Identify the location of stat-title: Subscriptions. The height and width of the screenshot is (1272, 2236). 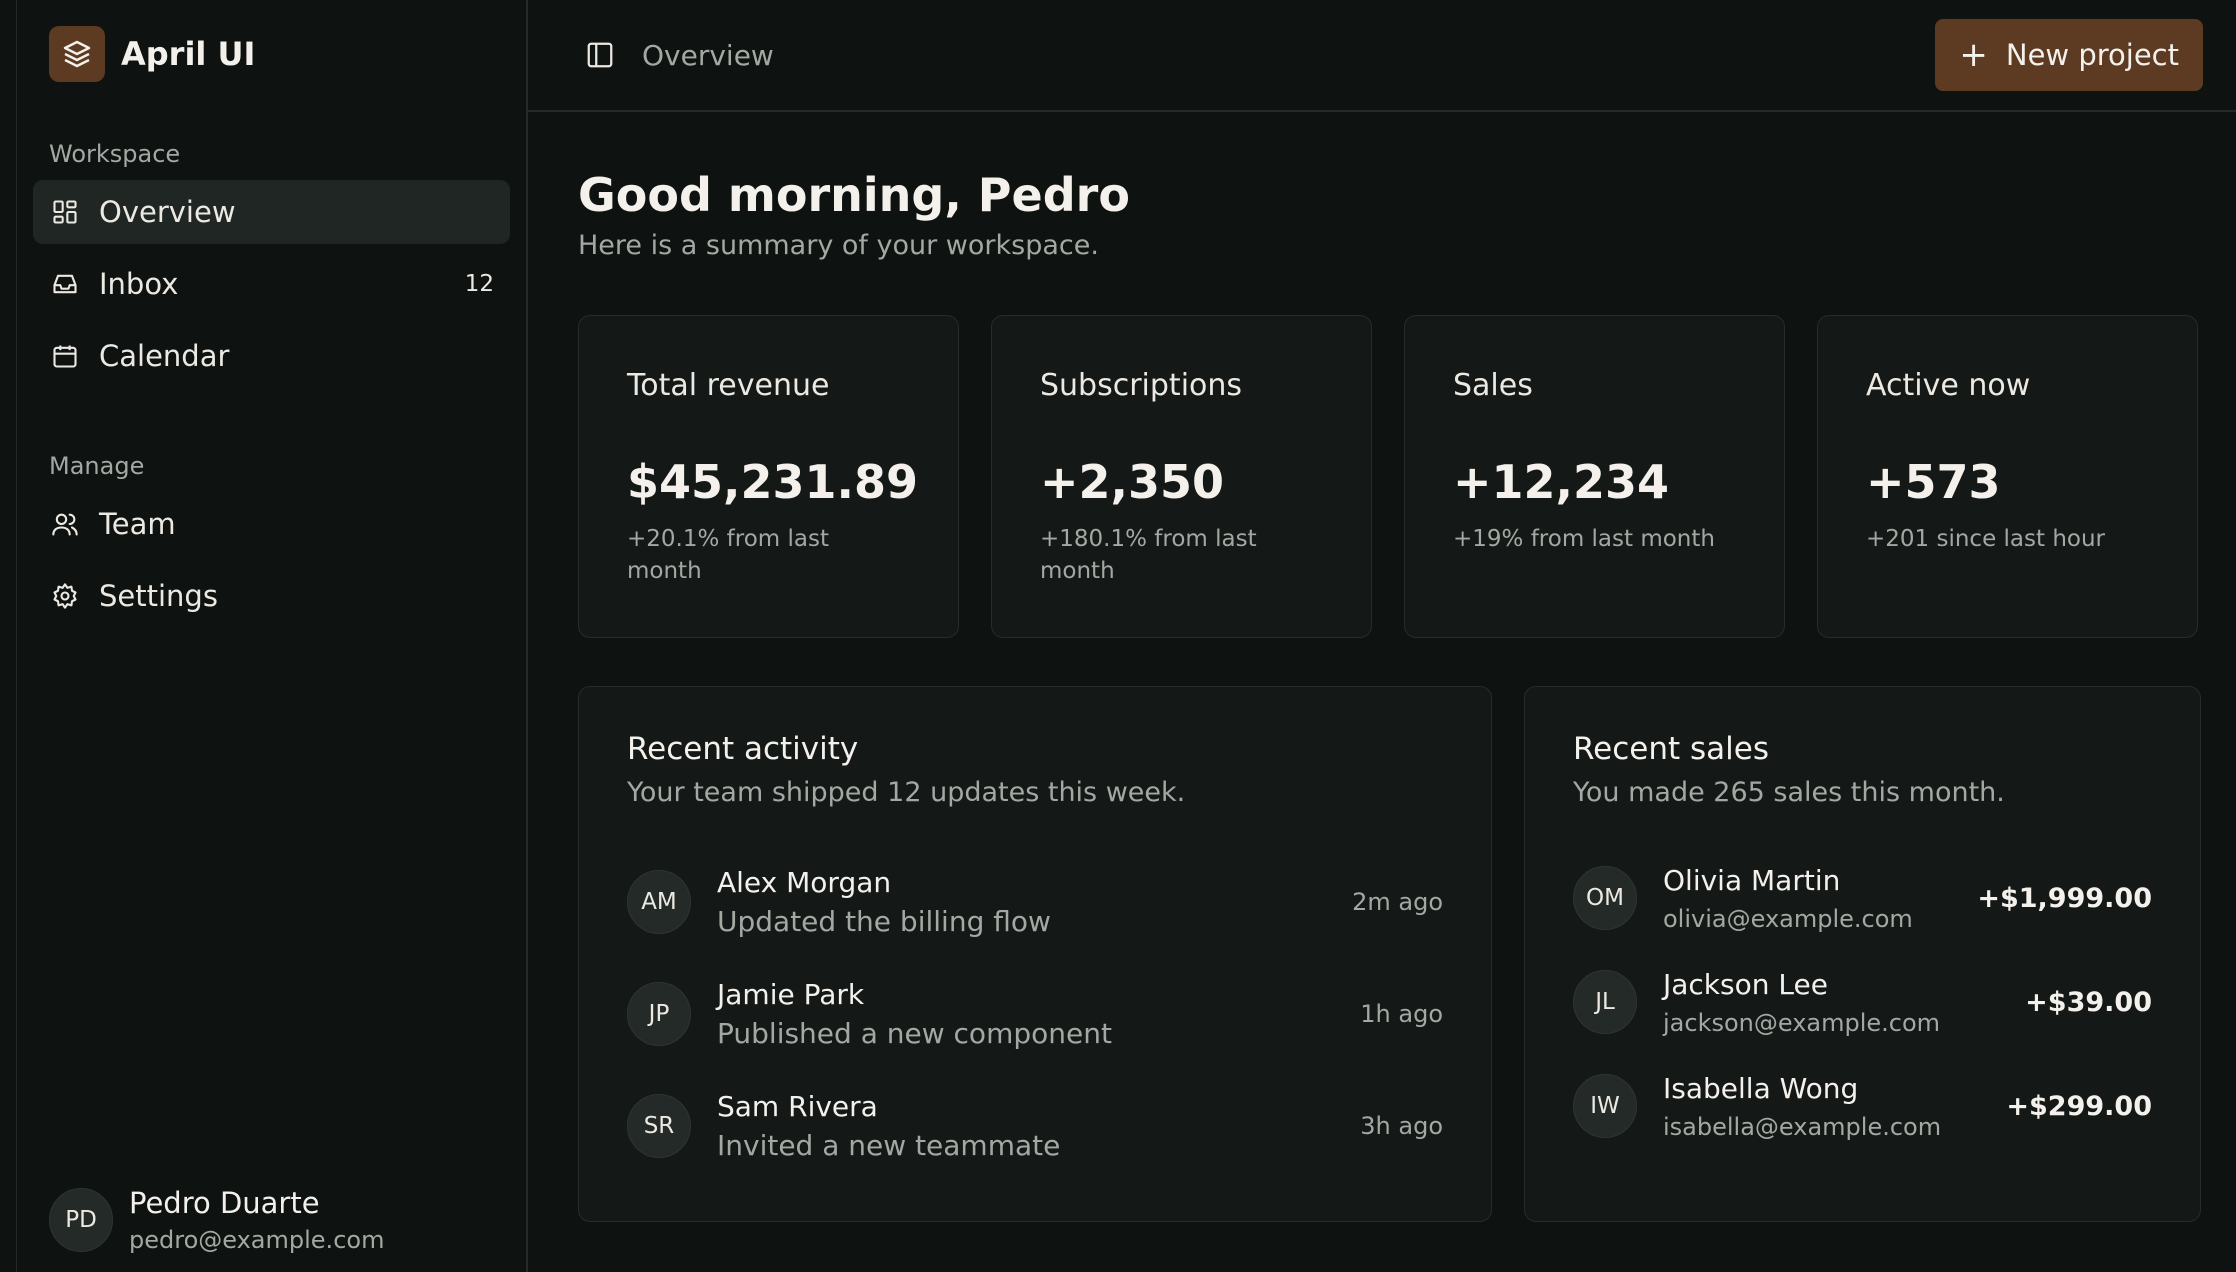
(1141, 385).